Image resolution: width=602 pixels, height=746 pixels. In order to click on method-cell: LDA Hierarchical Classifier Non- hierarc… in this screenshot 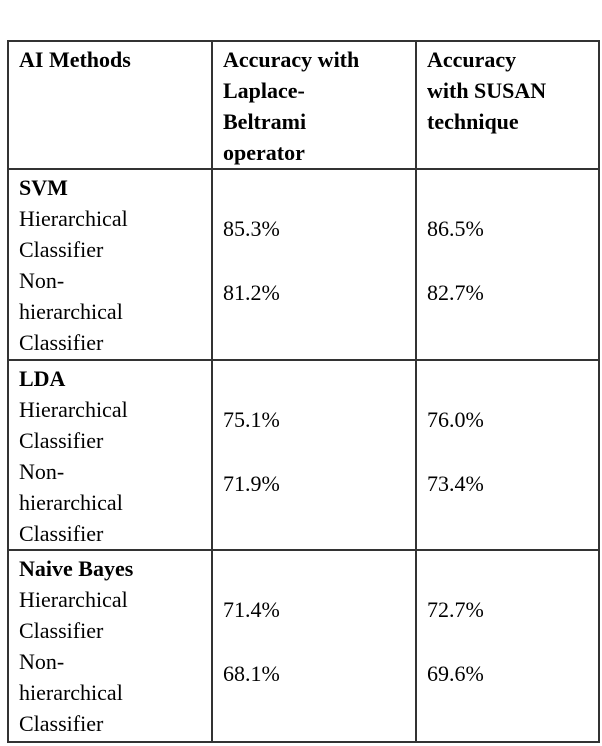, I will do `click(110, 455)`.